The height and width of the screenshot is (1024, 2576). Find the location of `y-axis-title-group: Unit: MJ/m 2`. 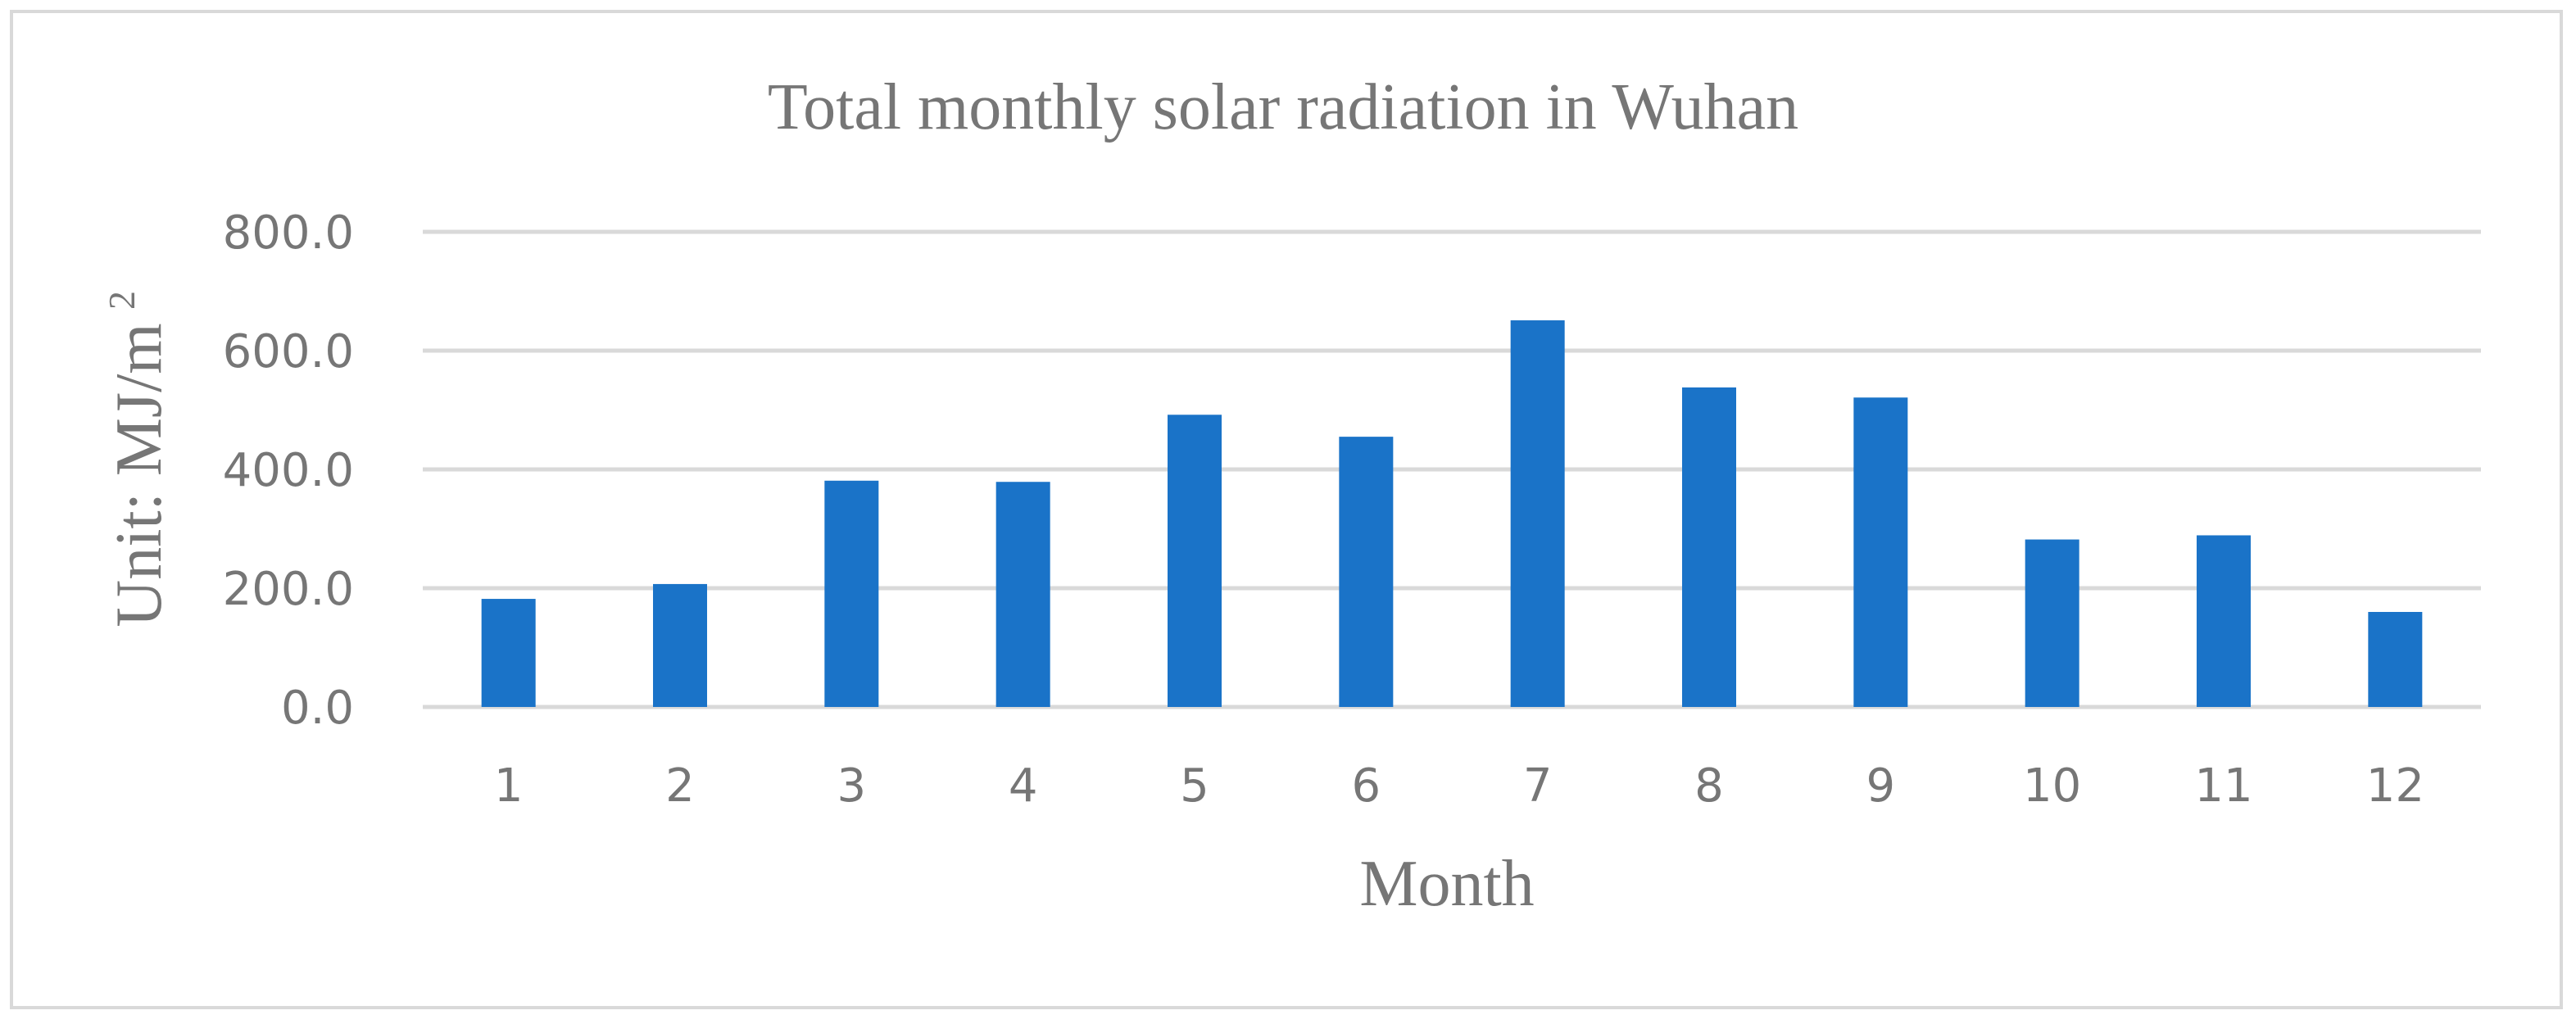

y-axis-title-group: Unit: MJ/m 2 is located at coordinates (138, 459).